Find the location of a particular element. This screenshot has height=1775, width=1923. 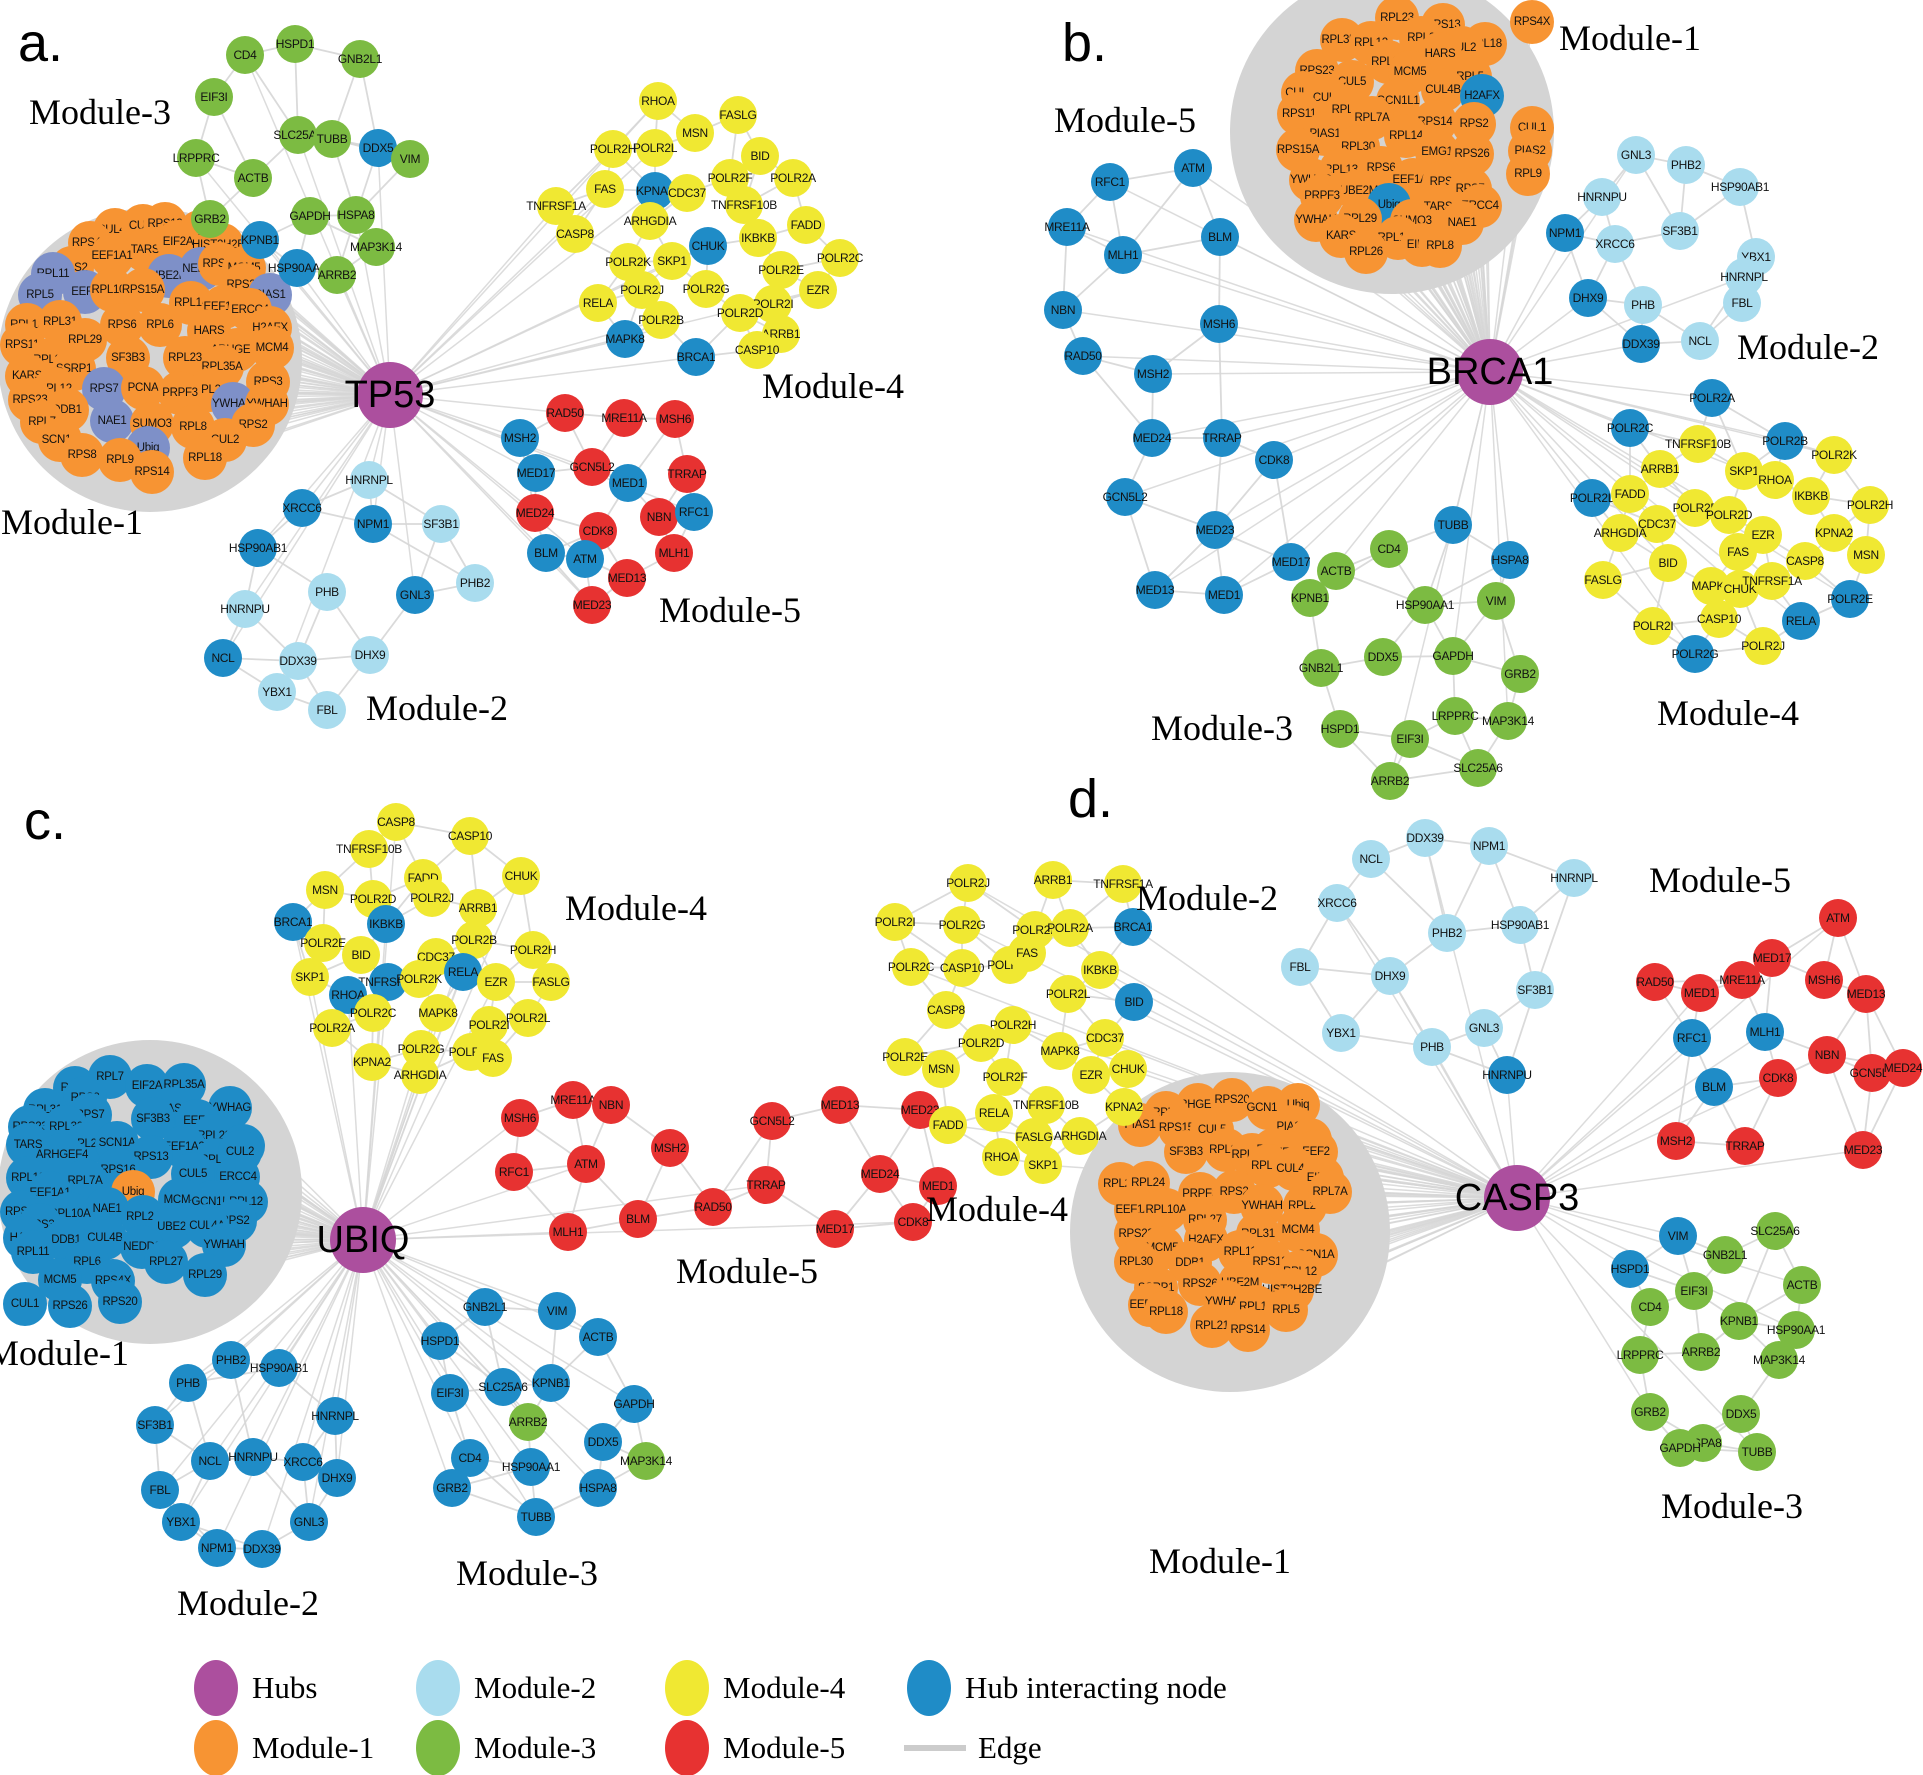

node-POLR2D: POLR2D is located at coordinates (981, 1043).